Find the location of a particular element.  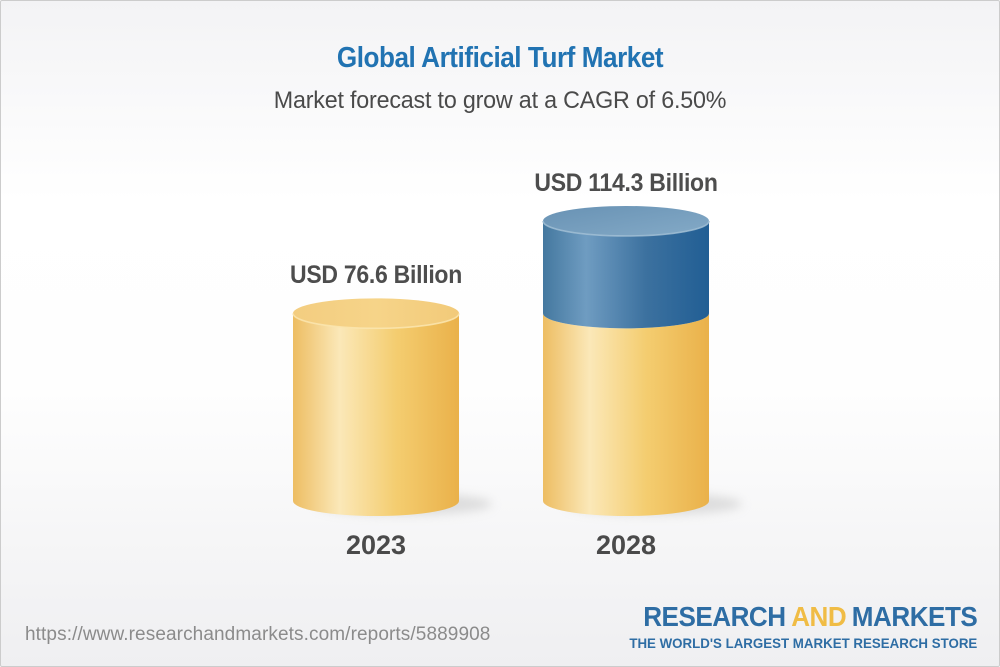

cylinder-top-2028 is located at coordinates (626, 220).